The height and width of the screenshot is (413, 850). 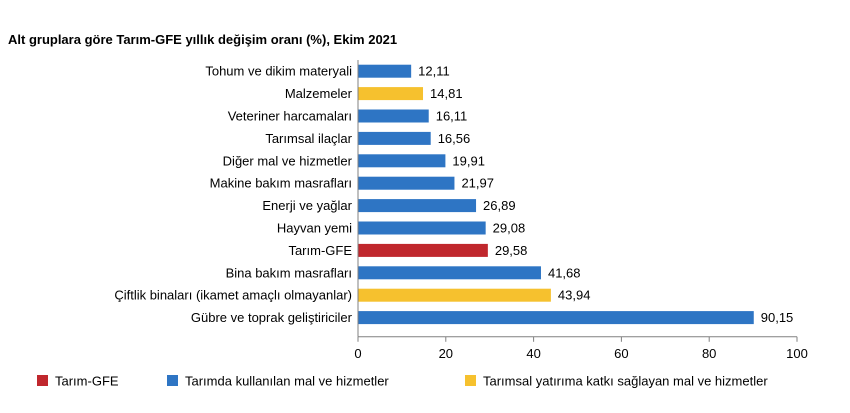 I want to click on legend-entry: Tarımda kullanılan mal ve hizmetler, so click(x=287, y=381).